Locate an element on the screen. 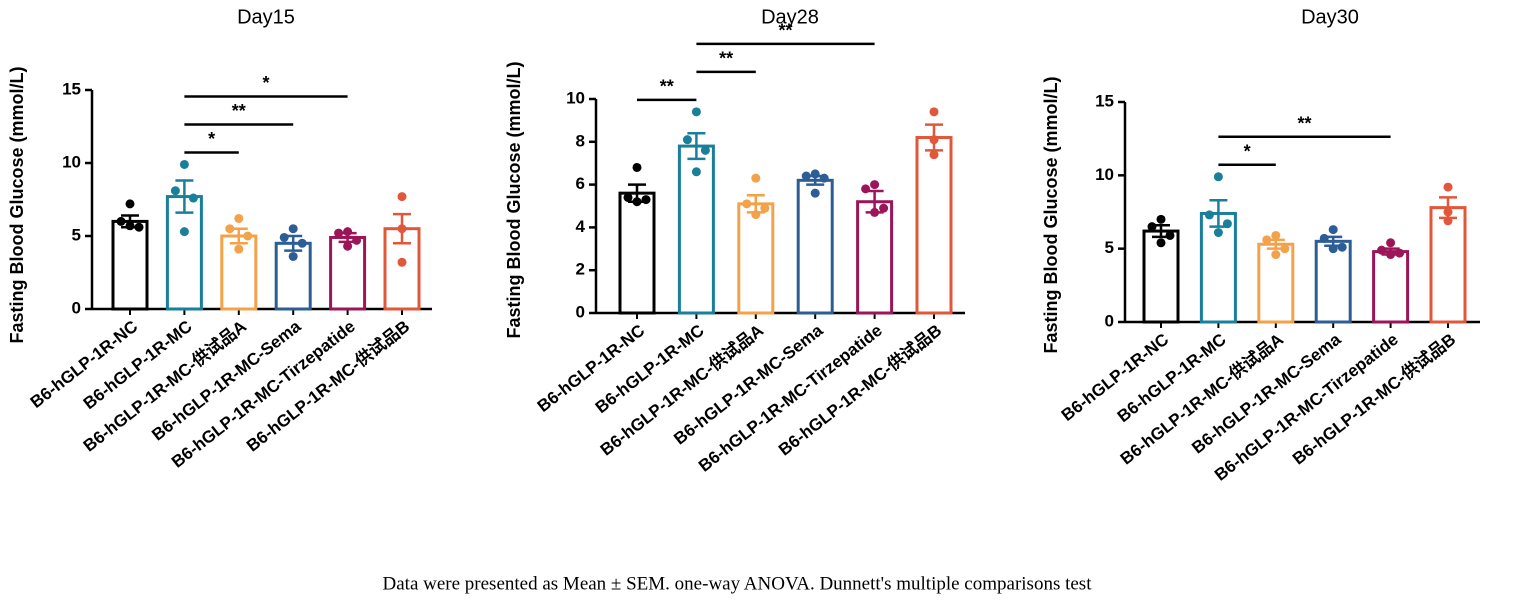 This screenshot has height=608, width=1531. chart-title: Day15 is located at coordinates (266, 17).